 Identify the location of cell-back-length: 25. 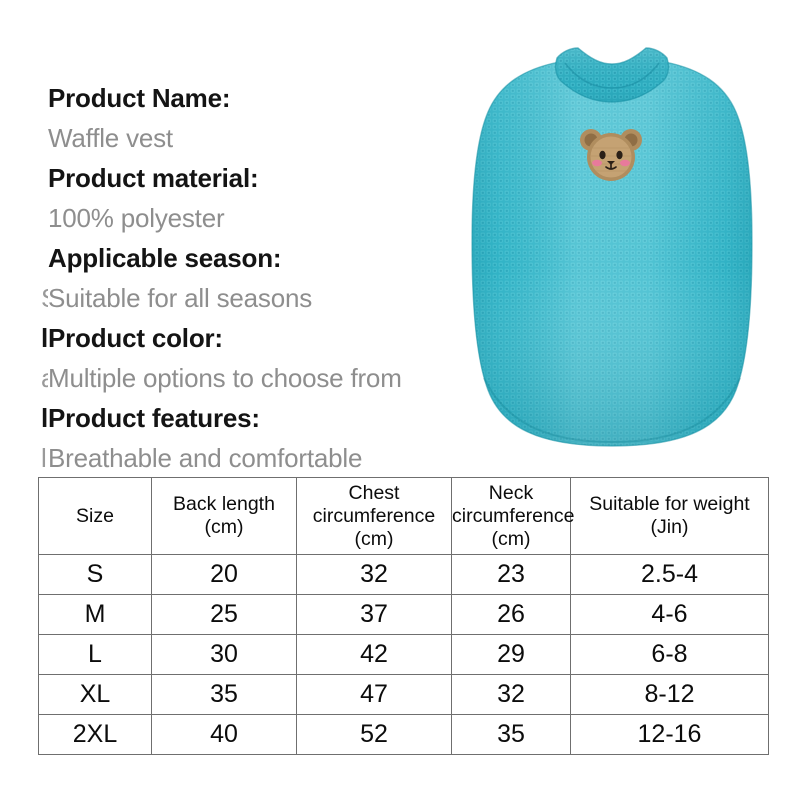
(224, 614).